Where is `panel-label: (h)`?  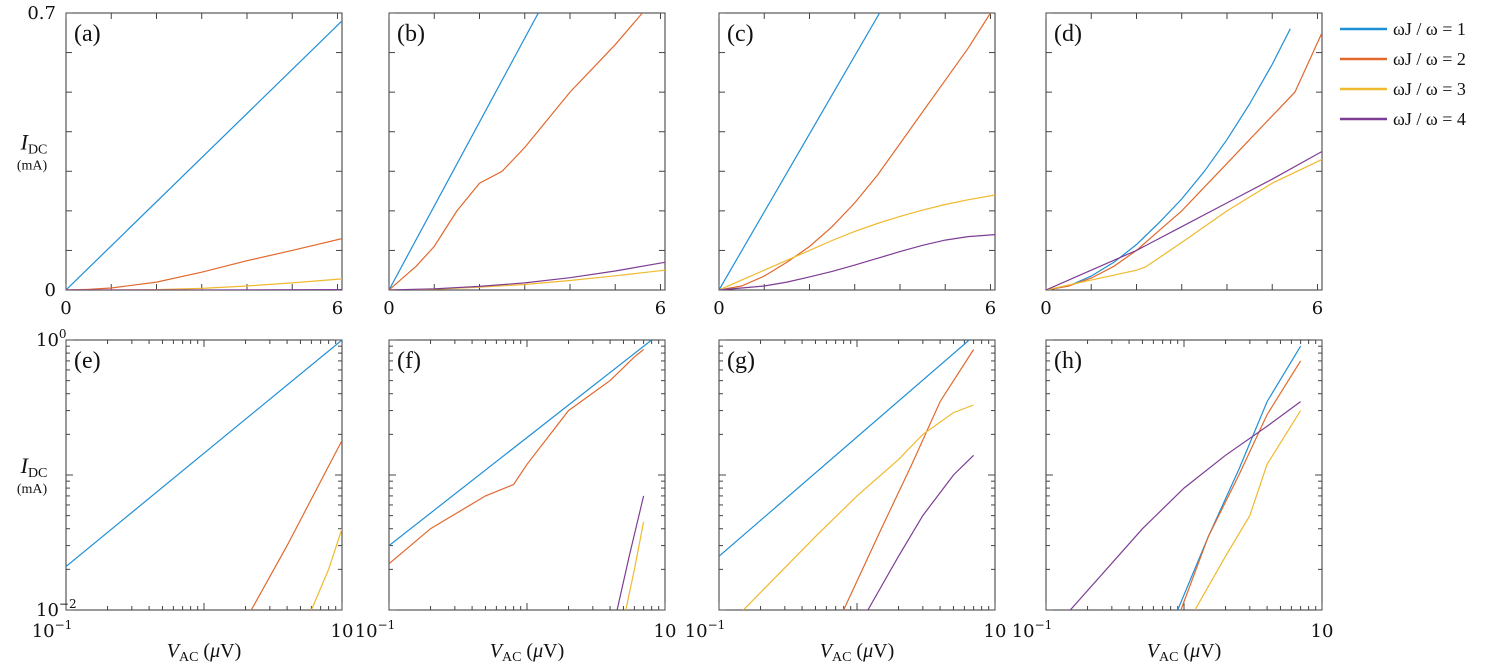
panel-label: (h) is located at coordinates (1068, 361).